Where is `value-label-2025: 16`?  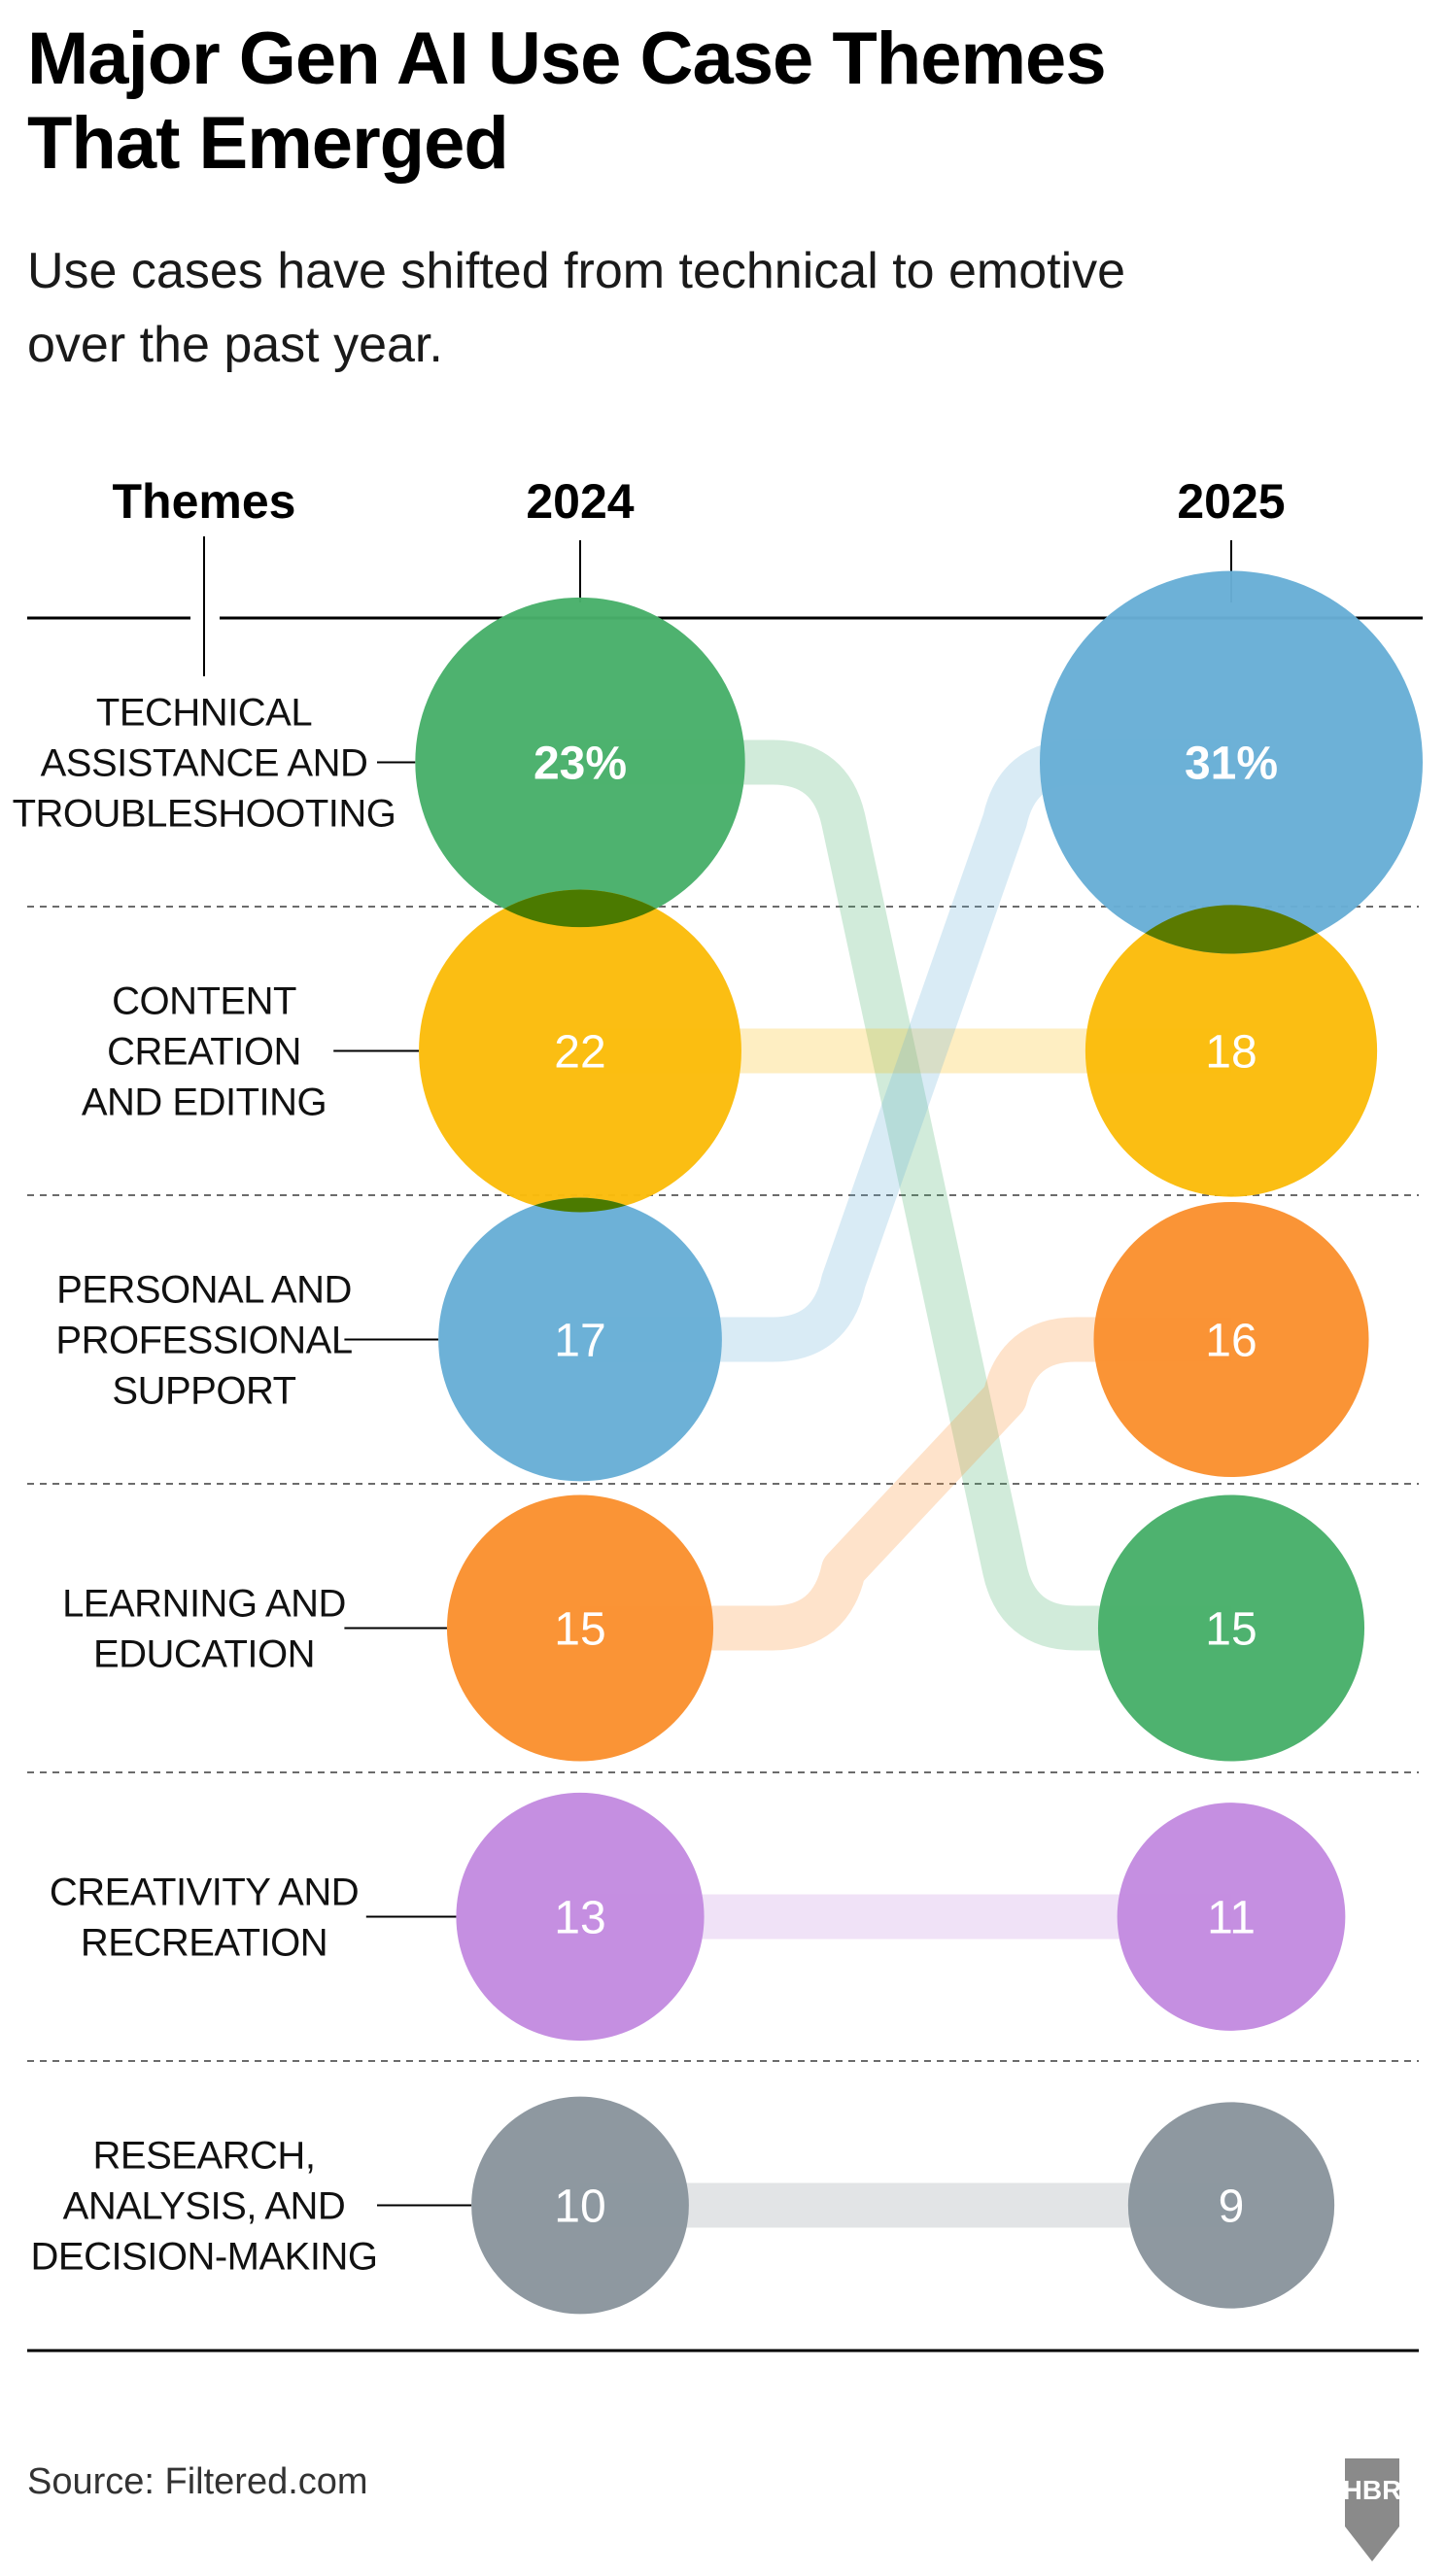 value-label-2025: 16 is located at coordinates (1231, 1341).